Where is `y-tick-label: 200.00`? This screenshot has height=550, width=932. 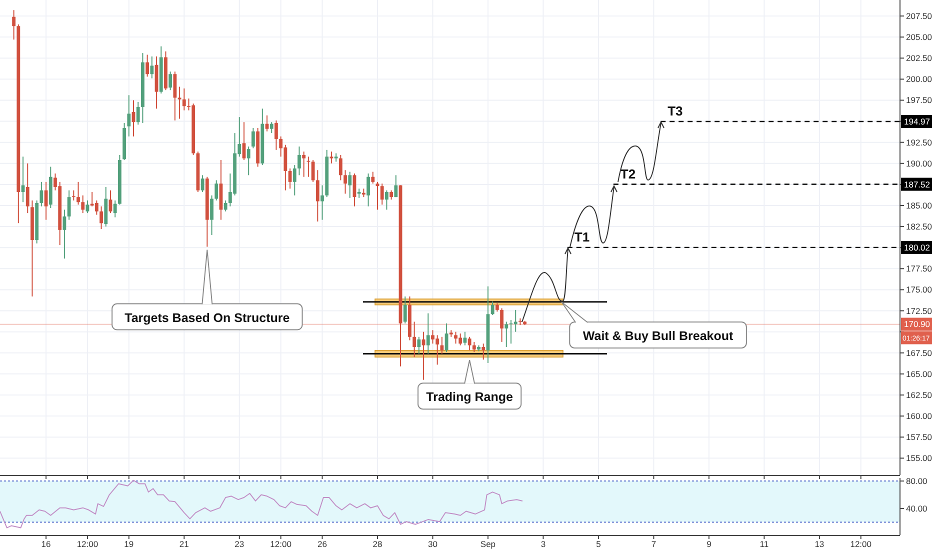 y-tick-label: 200.00 is located at coordinates (919, 79).